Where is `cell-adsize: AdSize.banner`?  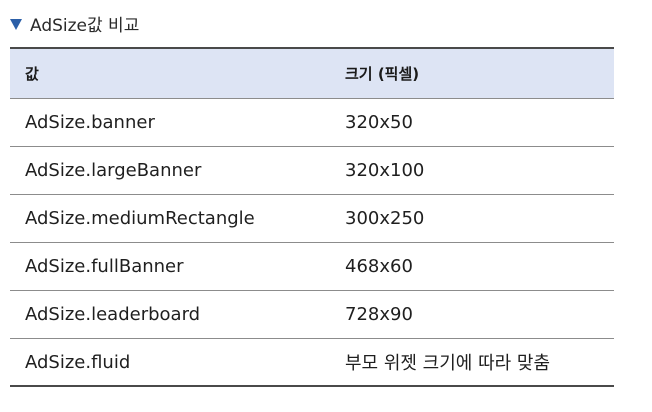
cell-adsize: AdSize.banner is located at coordinates (90, 122).